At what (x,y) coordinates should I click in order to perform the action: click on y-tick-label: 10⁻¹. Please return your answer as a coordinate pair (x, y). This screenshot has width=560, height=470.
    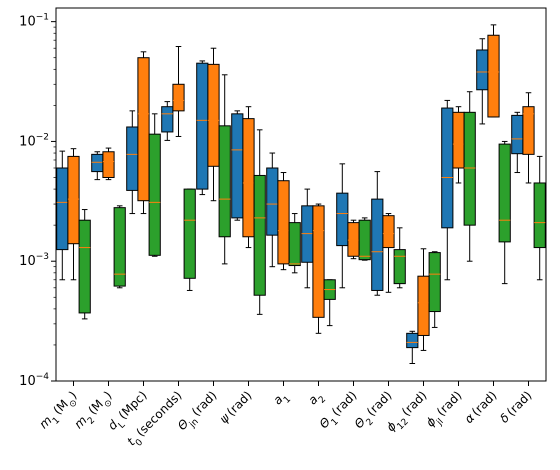
    Looking at the image, I should click on (34, 21).